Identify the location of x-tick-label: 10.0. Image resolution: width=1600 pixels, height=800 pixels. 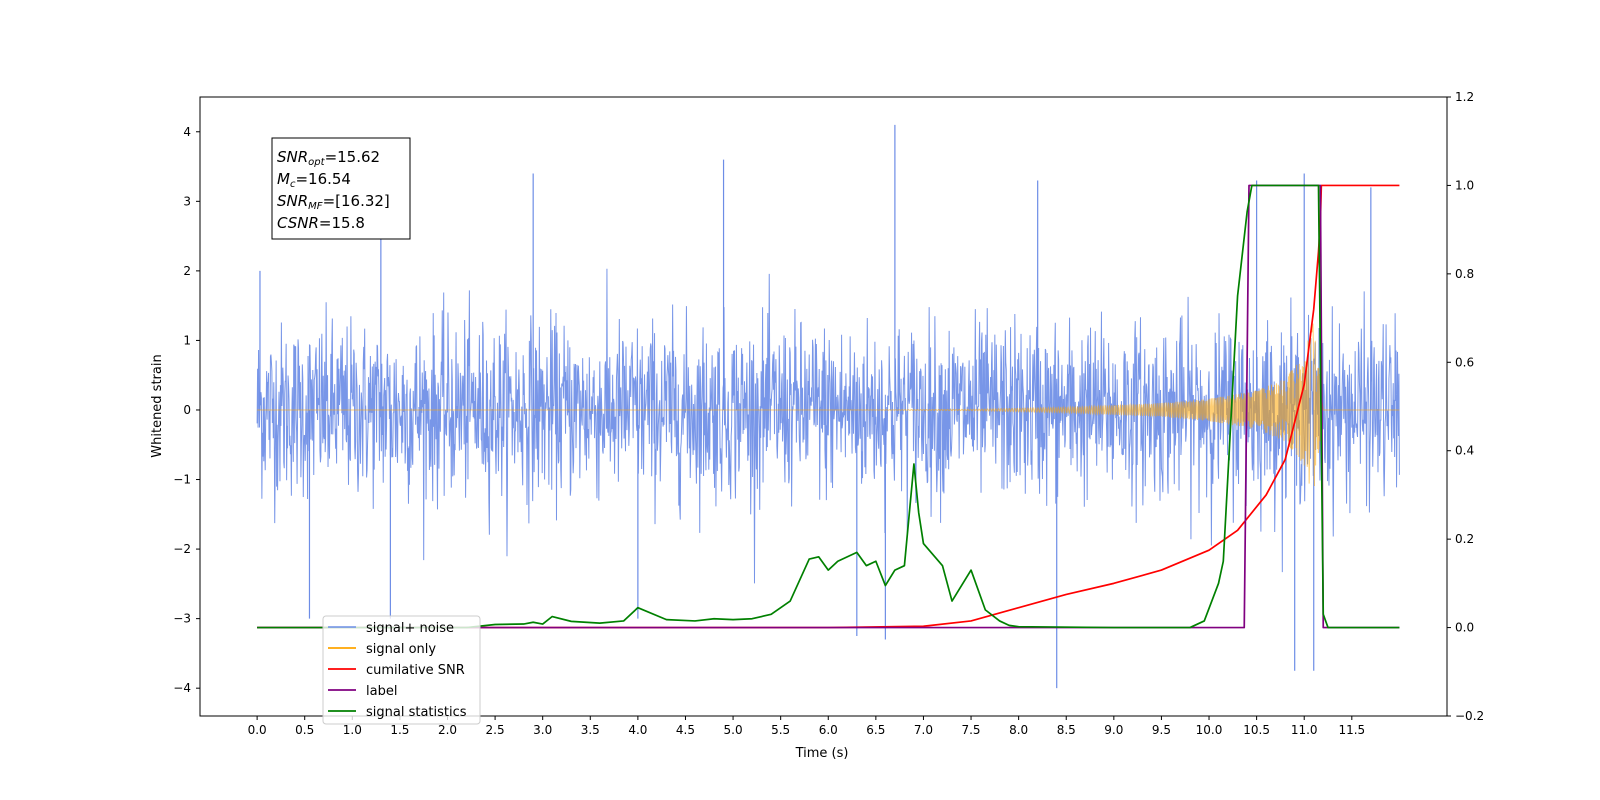
(1209, 730).